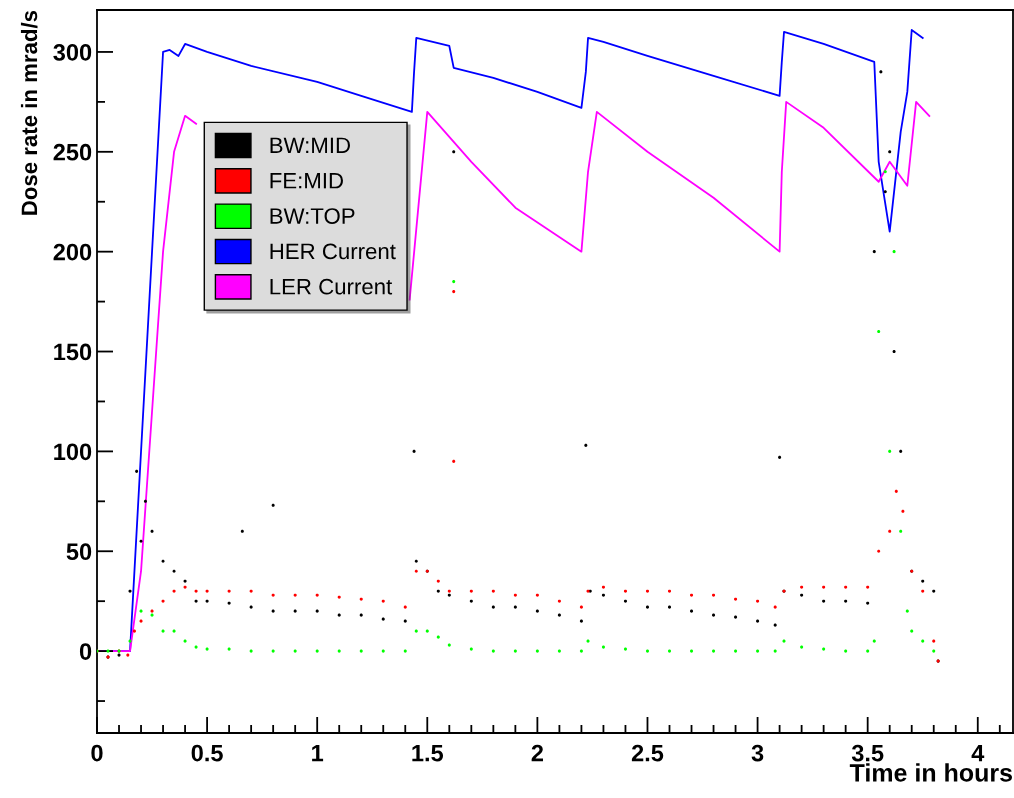 Image resolution: width=1014 pixels, height=798 pixels. Describe the element at coordinates (757, 753) in the screenshot. I see `x-tick-label: 3` at that location.